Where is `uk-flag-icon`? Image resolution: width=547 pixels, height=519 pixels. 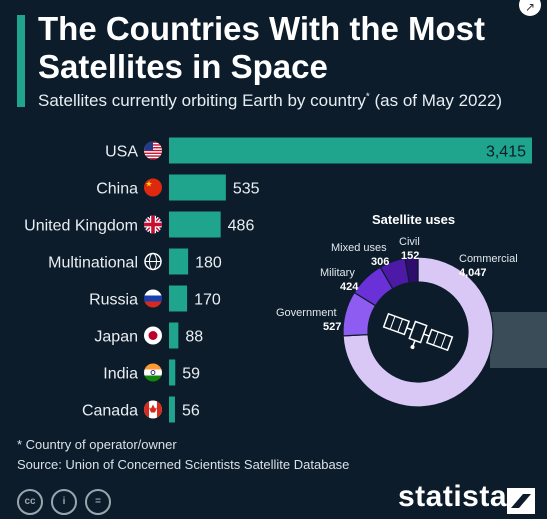
uk-flag-icon is located at coordinates (153, 224).